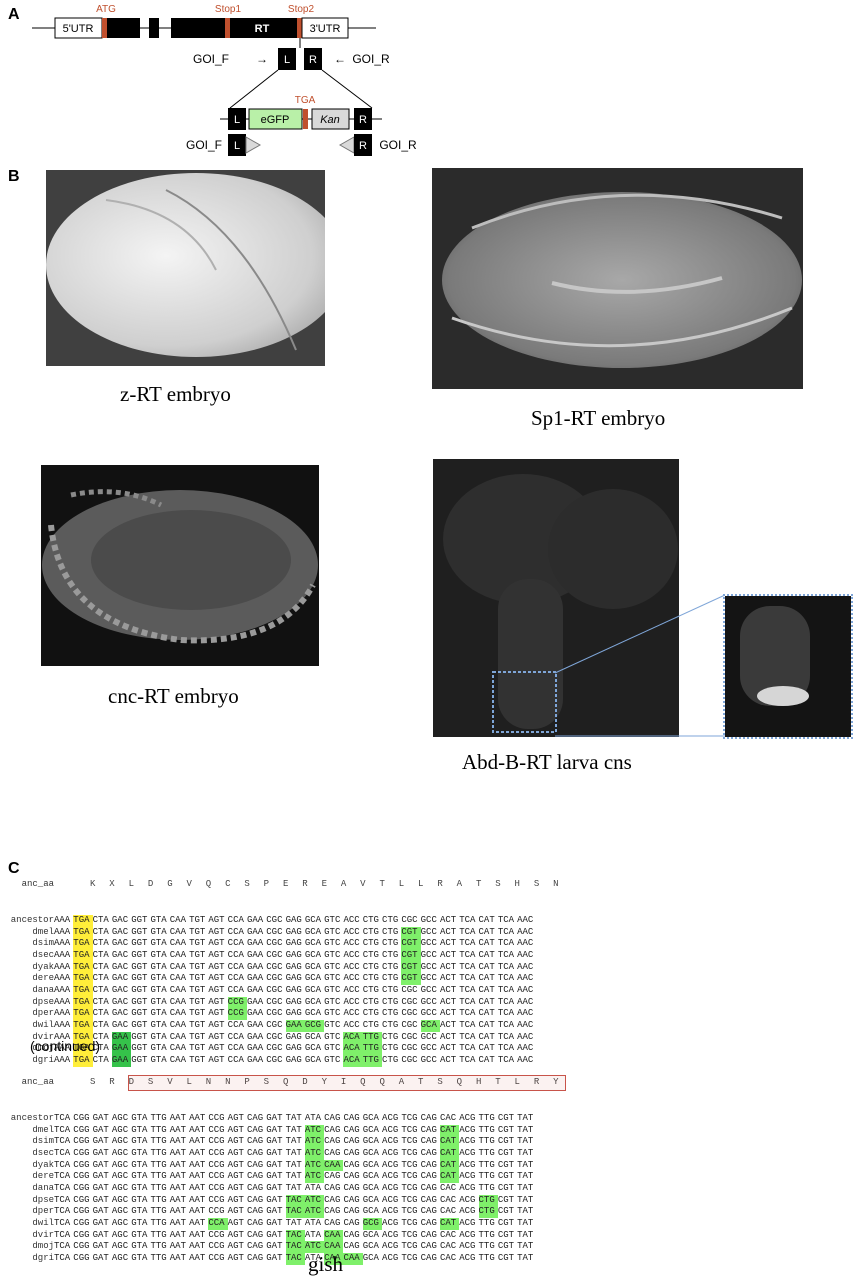 The height and width of the screenshot is (1280, 862). I want to click on codon-cell: GAG, so click(293, 954).